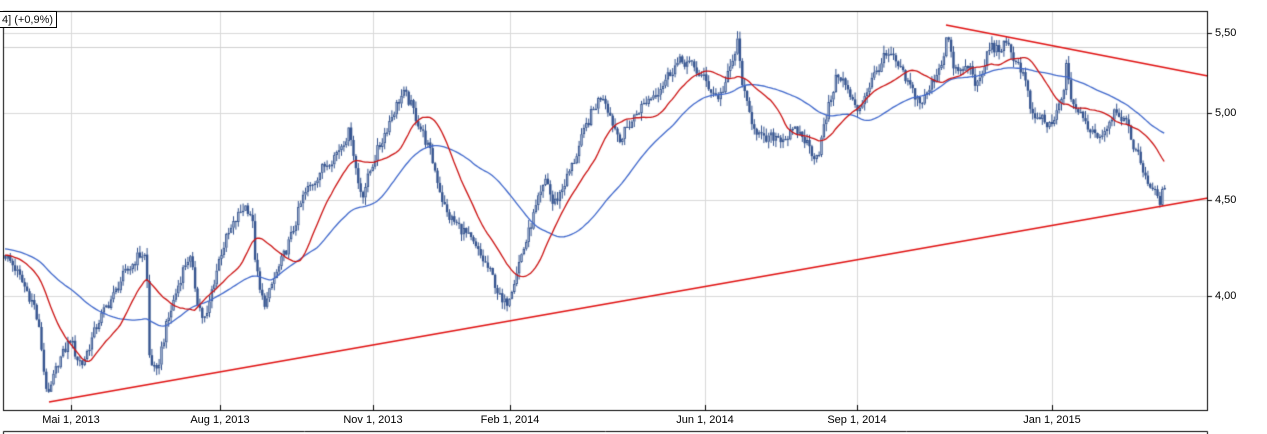  Describe the element at coordinates (1052, 420) in the screenshot. I see `x-axis-label: Jan 1, 2015` at that location.